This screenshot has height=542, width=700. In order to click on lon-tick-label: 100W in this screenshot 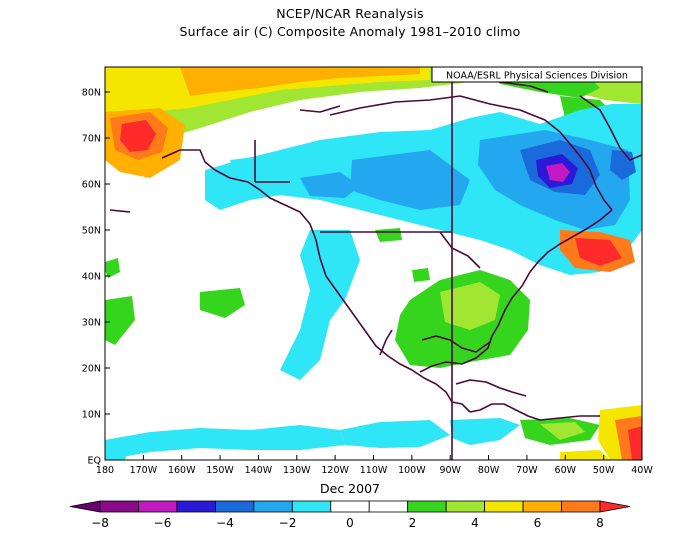, I will do `click(412, 470)`.